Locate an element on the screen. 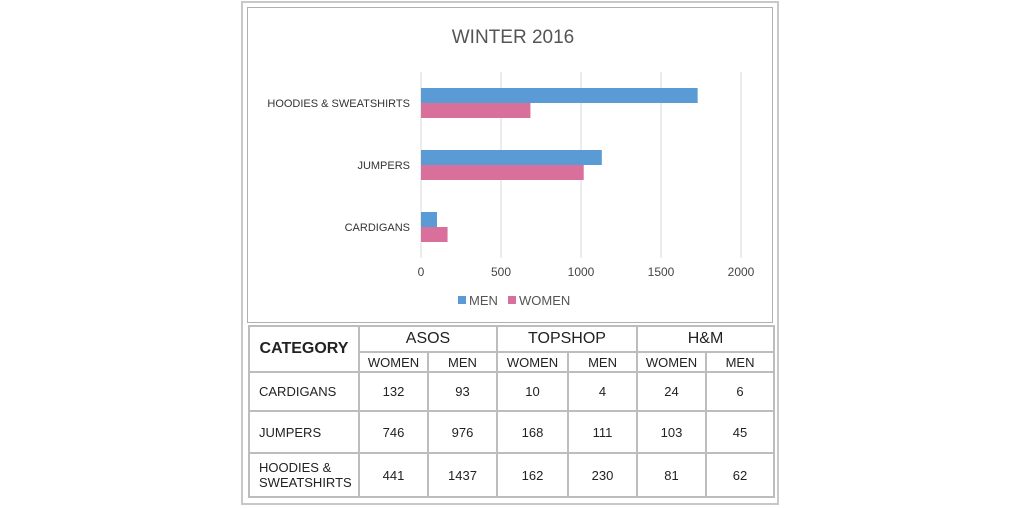 The image size is (1024, 508). table-cell: 45 is located at coordinates (740, 432).